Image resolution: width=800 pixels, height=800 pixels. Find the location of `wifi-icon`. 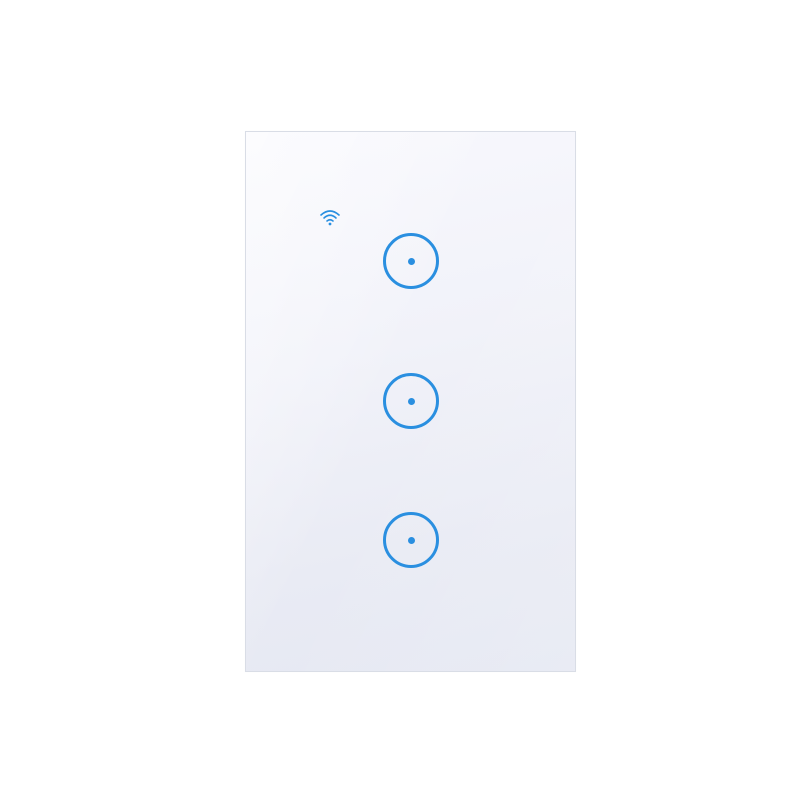

wifi-icon is located at coordinates (330, 218).